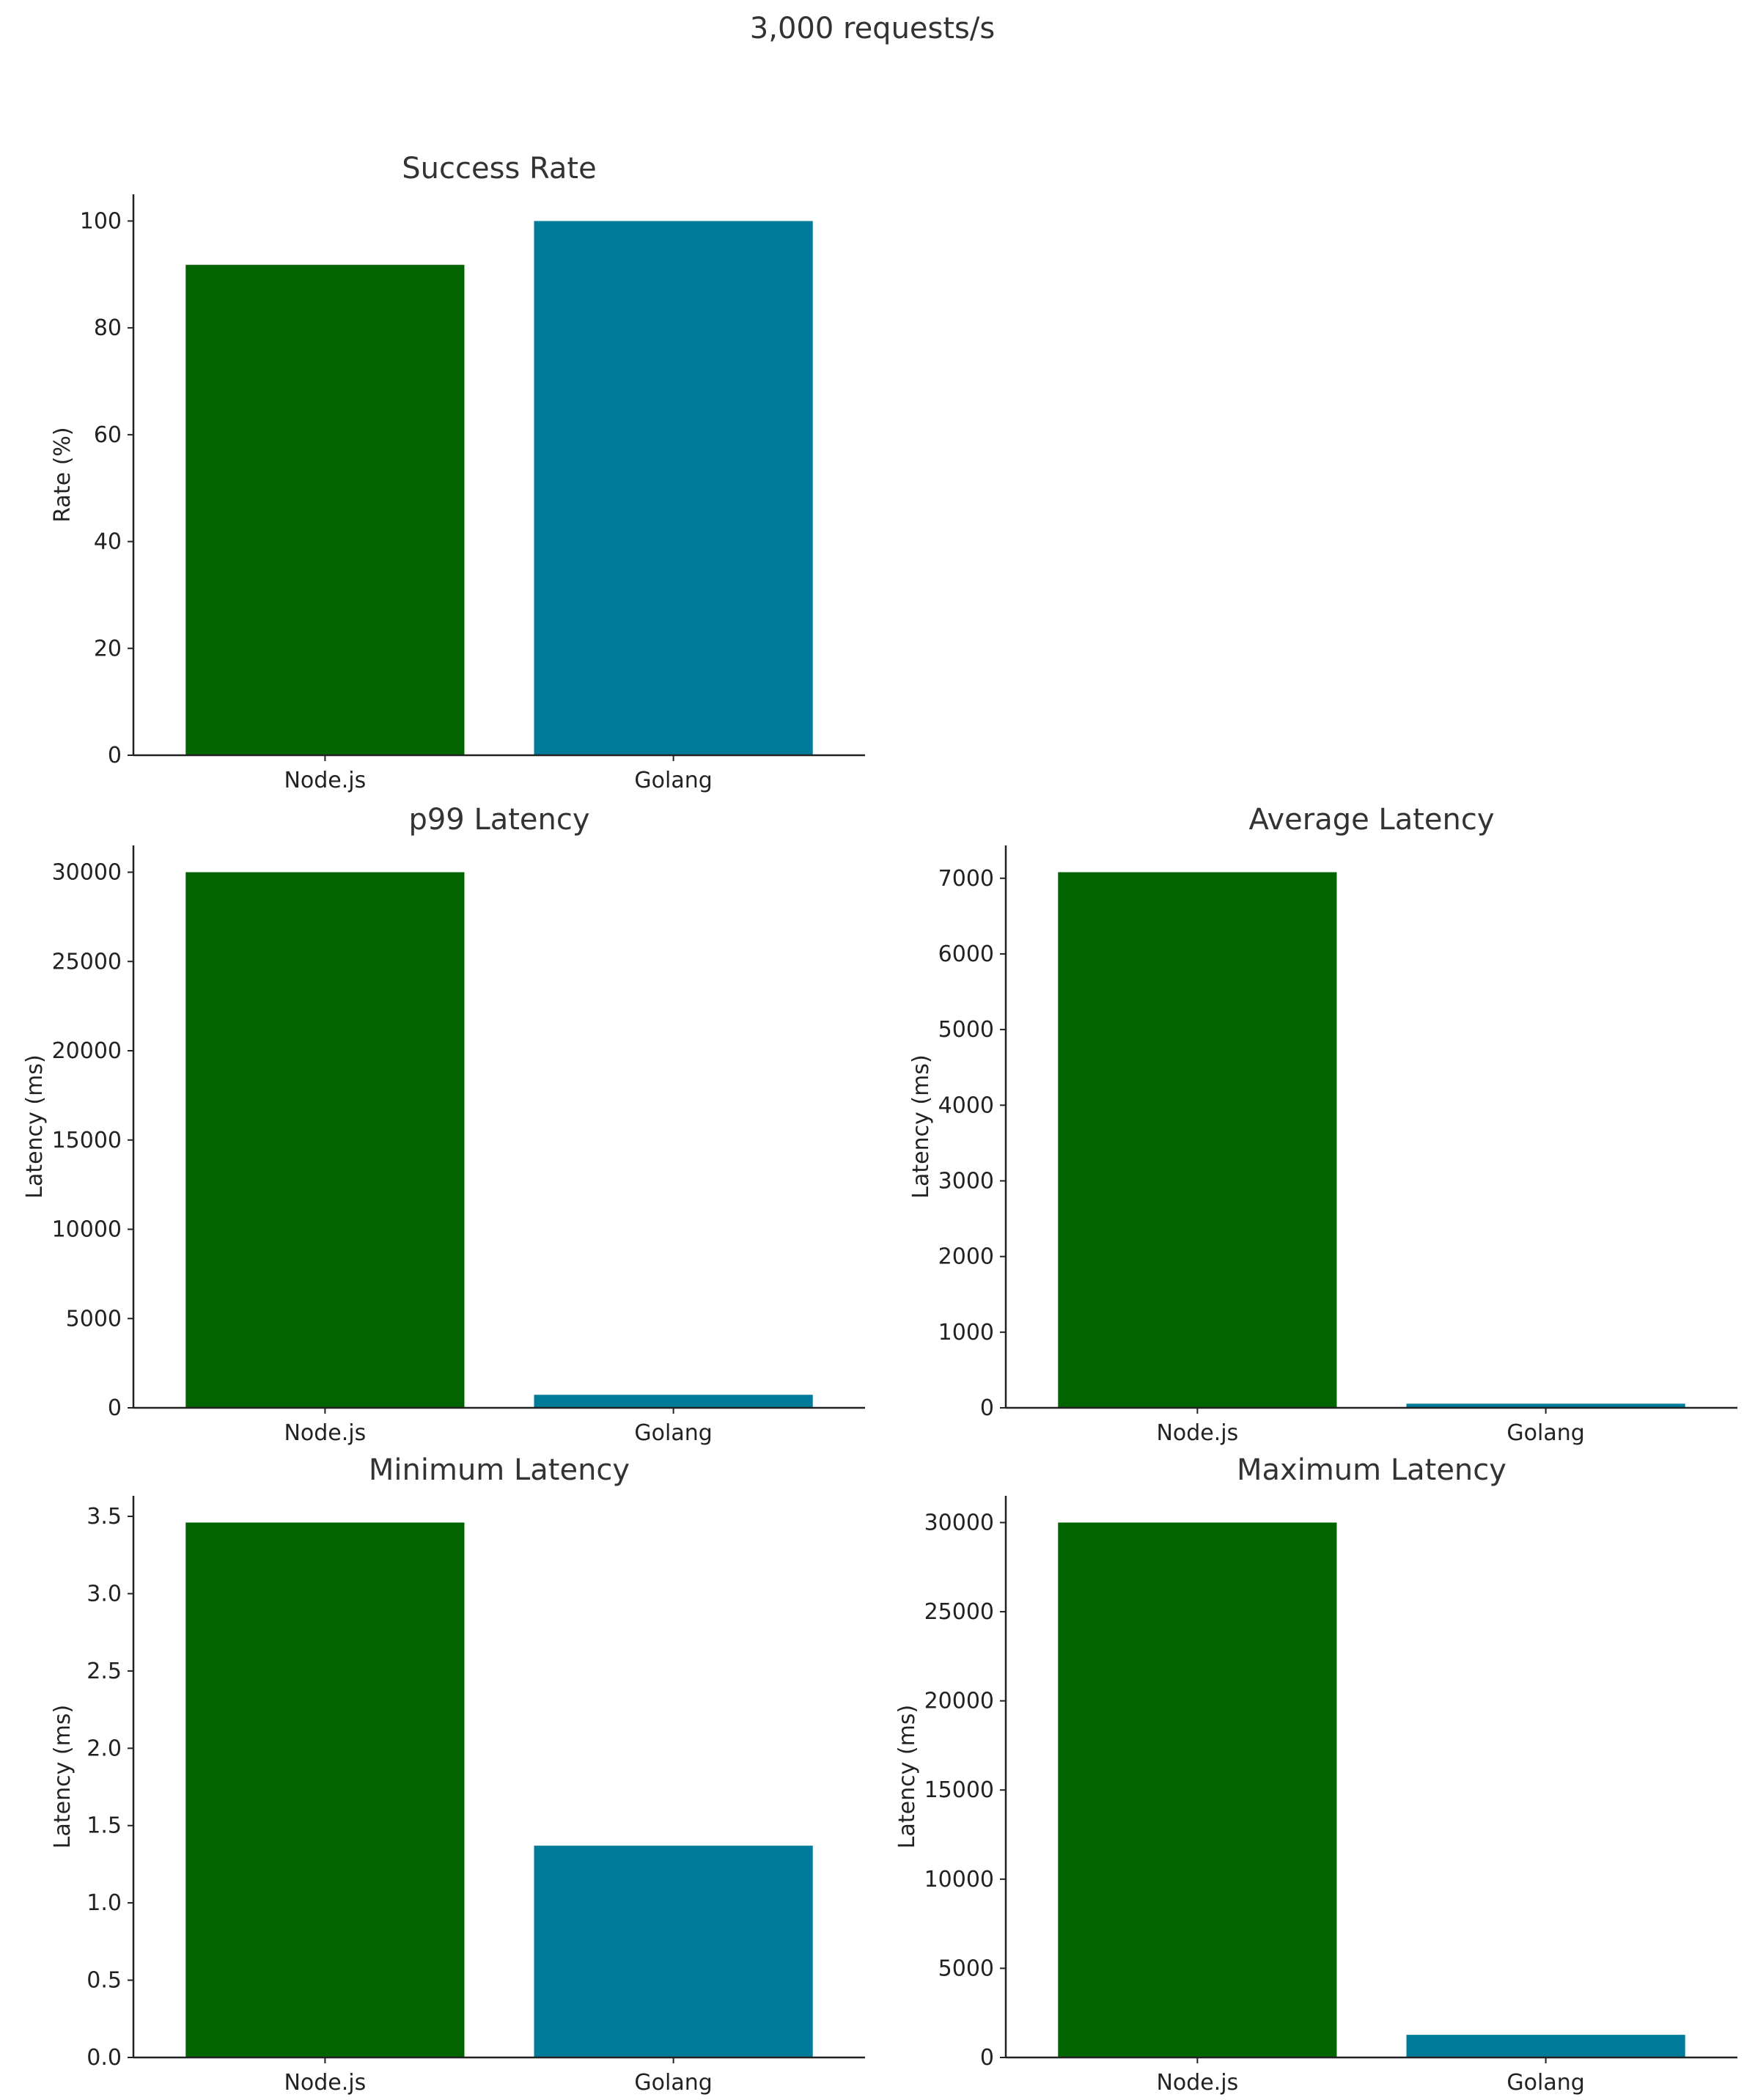  What do you see at coordinates (966, 1105) in the screenshot?
I see `y-tick-label: 4000` at bounding box center [966, 1105].